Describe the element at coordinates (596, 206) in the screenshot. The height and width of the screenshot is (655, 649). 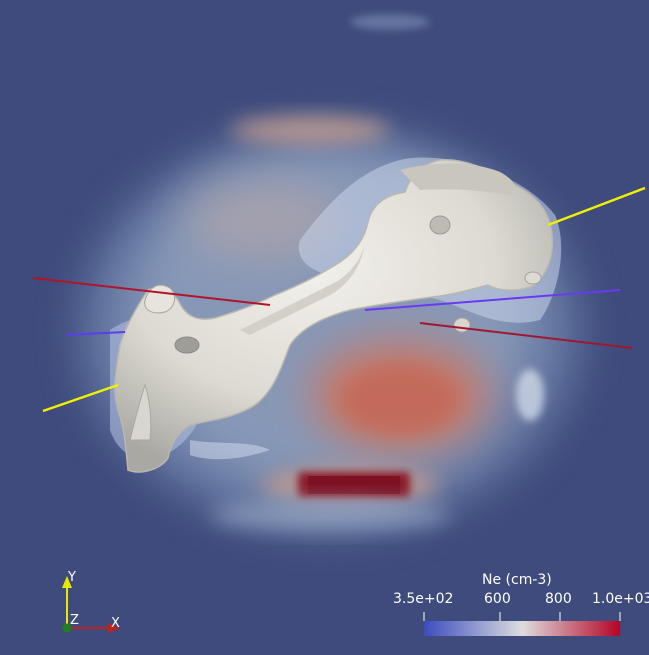
I see `yellow-line-right` at that location.